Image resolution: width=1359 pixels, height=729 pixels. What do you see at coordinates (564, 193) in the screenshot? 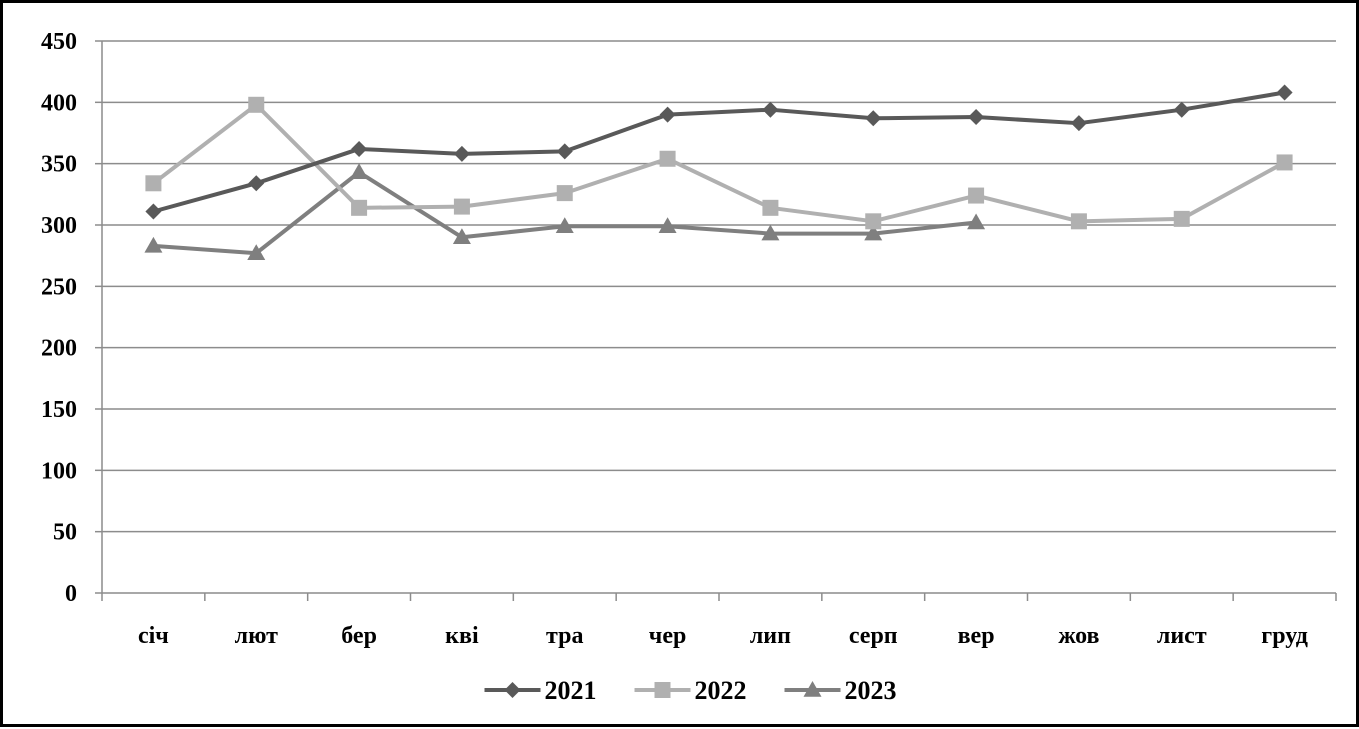
I see `point-2022-тра` at bounding box center [564, 193].